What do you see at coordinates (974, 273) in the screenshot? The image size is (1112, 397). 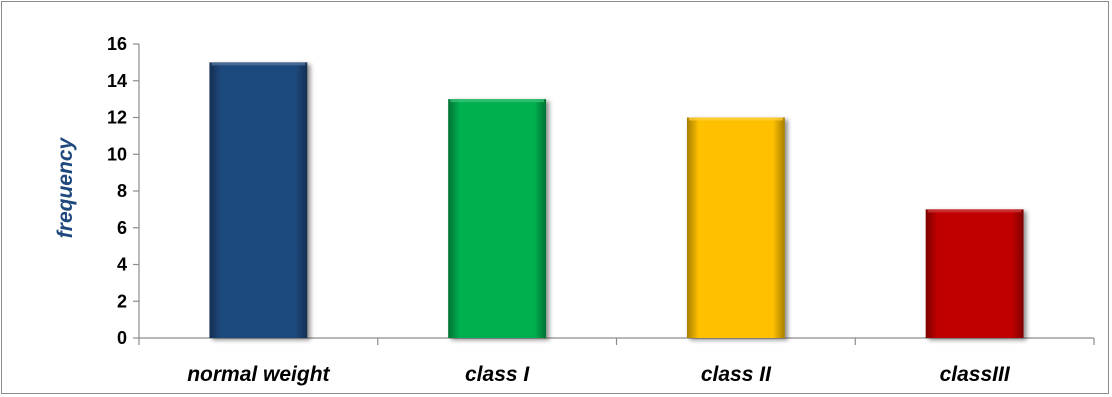 I see `bar-classiii` at bounding box center [974, 273].